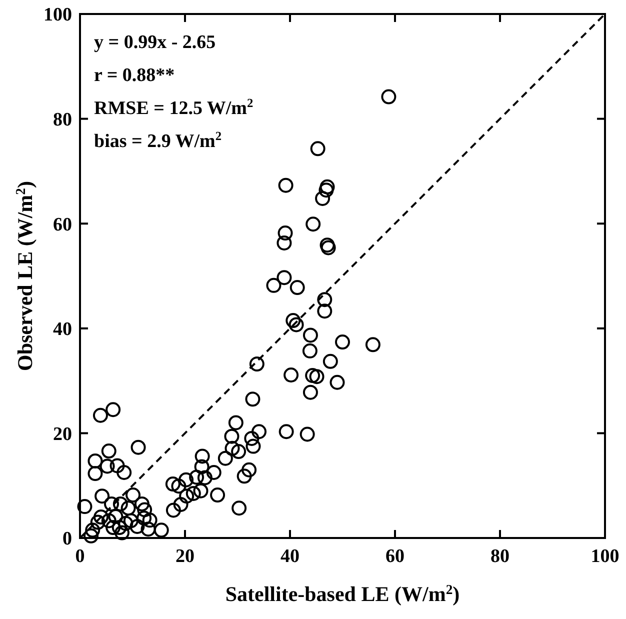 This screenshot has height=619, width=626. I want to click on y-tick-label: 60, so click(62, 225).